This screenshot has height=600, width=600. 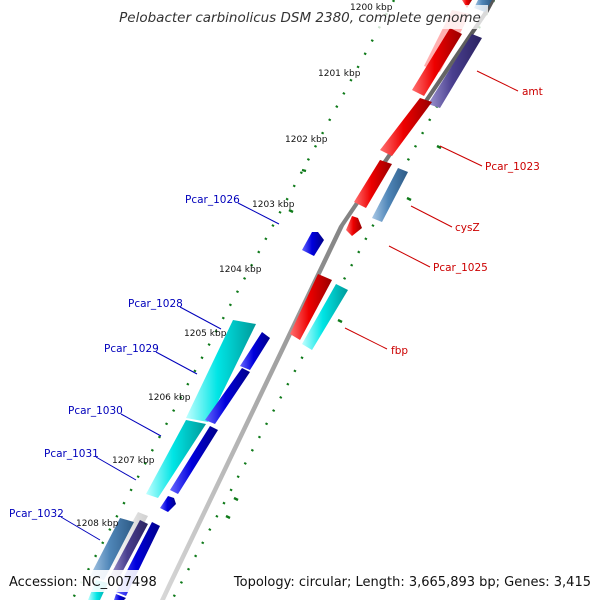 What do you see at coordinates (273, 205) in the screenshot?
I see `ruler-label: 1203 kbp` at bounding box center [273, 205].